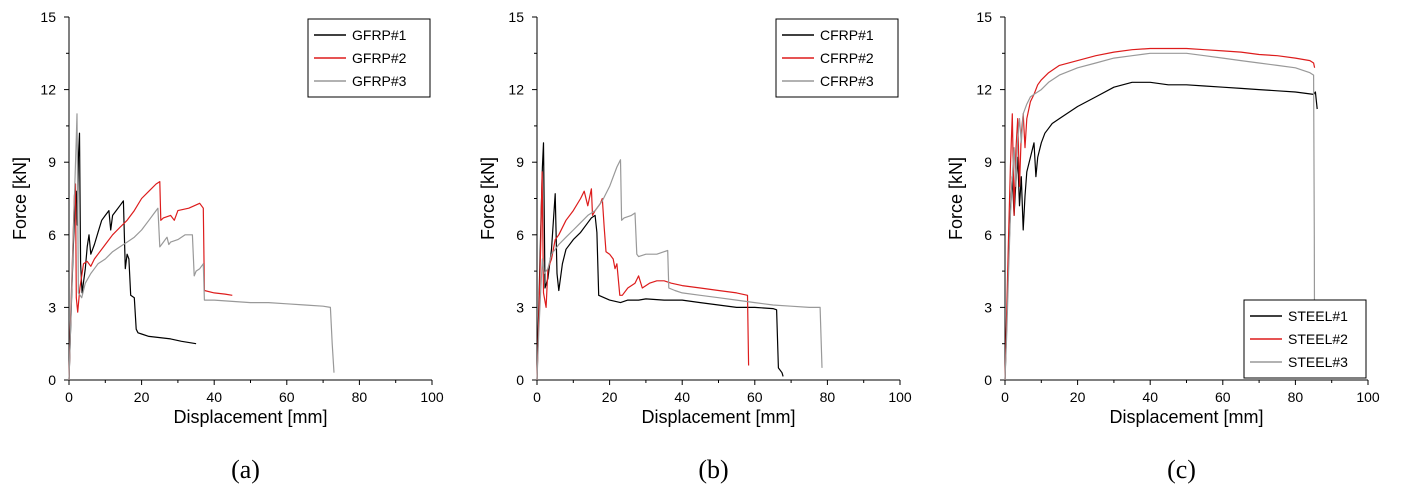 The height and width of the screenshot is (488, 1402). I want to click on chart-caption: (c), so click(1181, 469).